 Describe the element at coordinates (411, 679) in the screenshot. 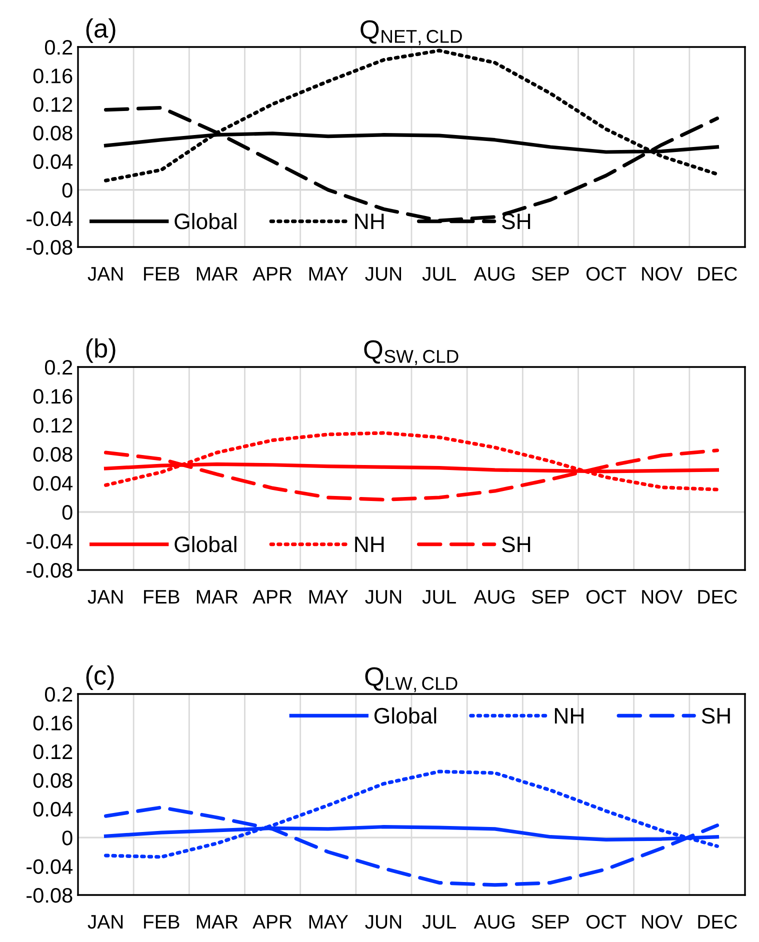

I see `chart-title: Q$_{LW,CLD}$` at that location.